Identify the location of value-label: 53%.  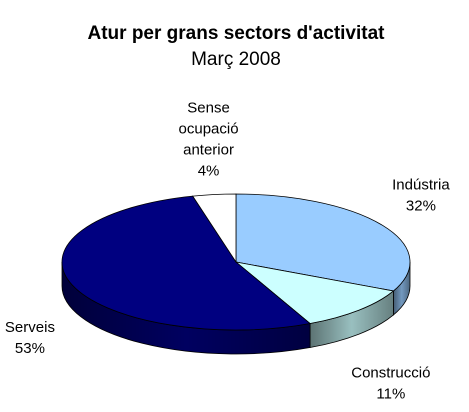
(30, 348).